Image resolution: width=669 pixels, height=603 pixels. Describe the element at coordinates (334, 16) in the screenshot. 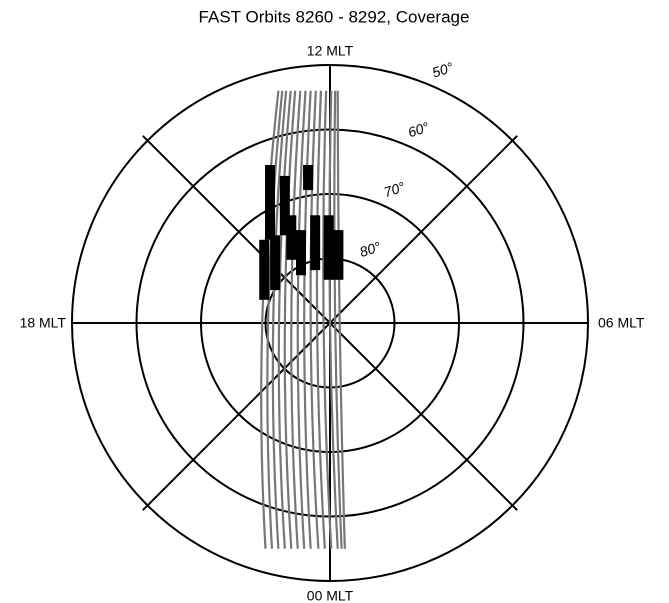

I see `chart-title: FAST Orbits 8260 - 8292, Coverage` at that location.